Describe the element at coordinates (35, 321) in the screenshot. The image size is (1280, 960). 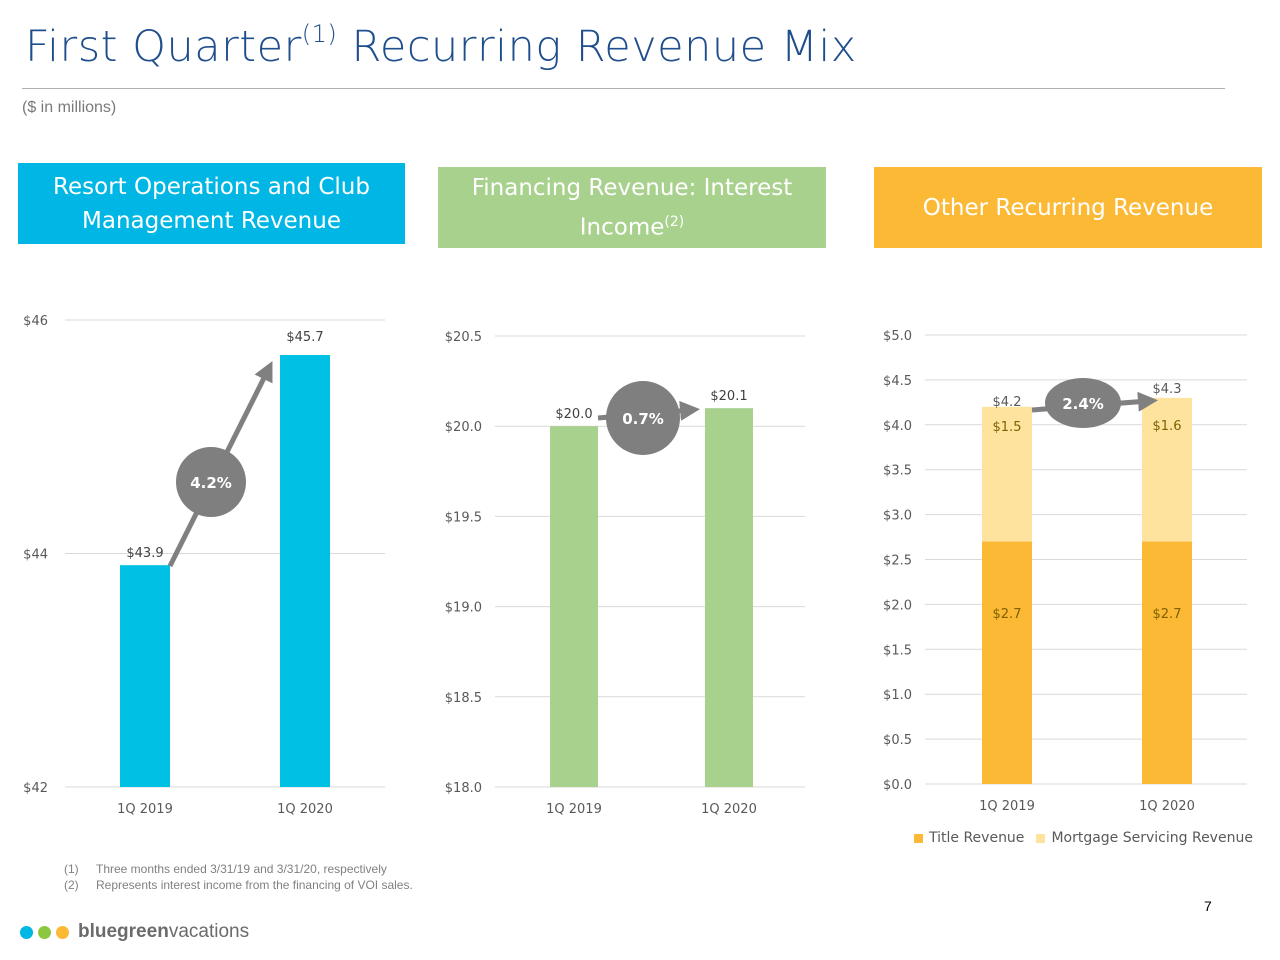
I see `y-tick-label: $46` at that location.